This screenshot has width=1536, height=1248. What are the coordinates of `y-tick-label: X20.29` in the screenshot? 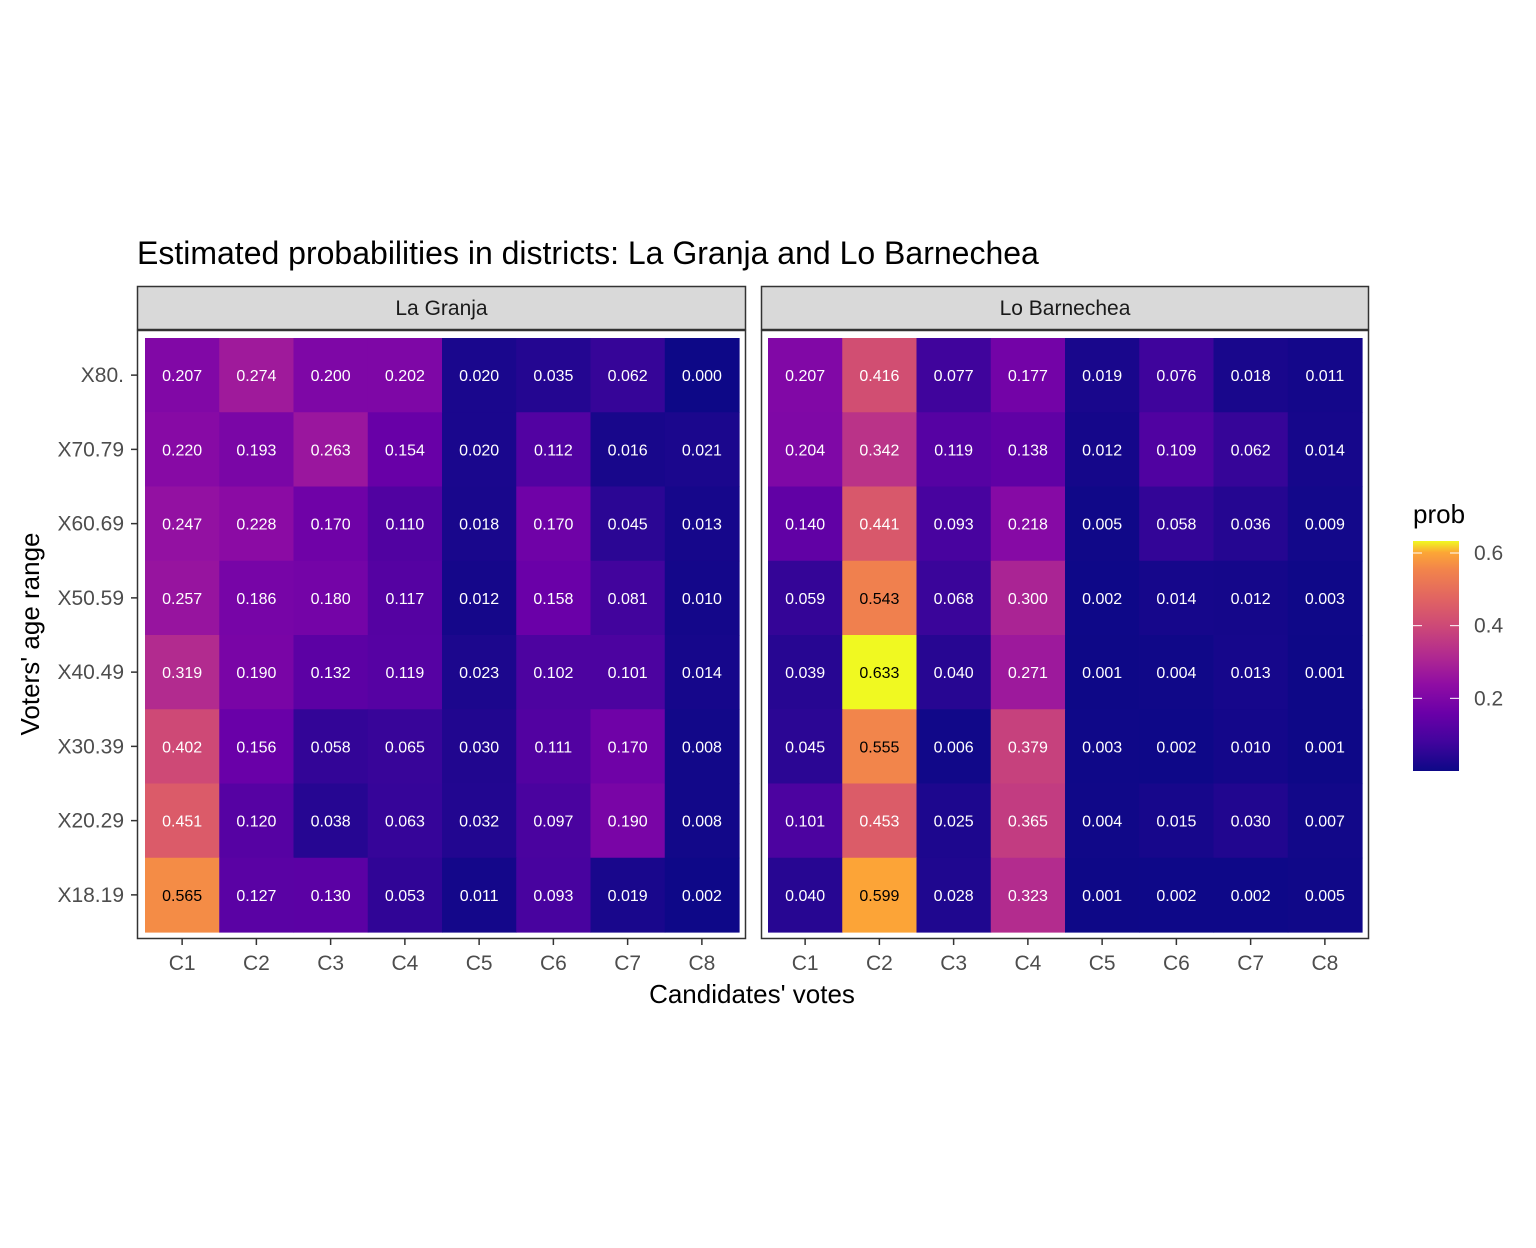 It's located at (90, 821).